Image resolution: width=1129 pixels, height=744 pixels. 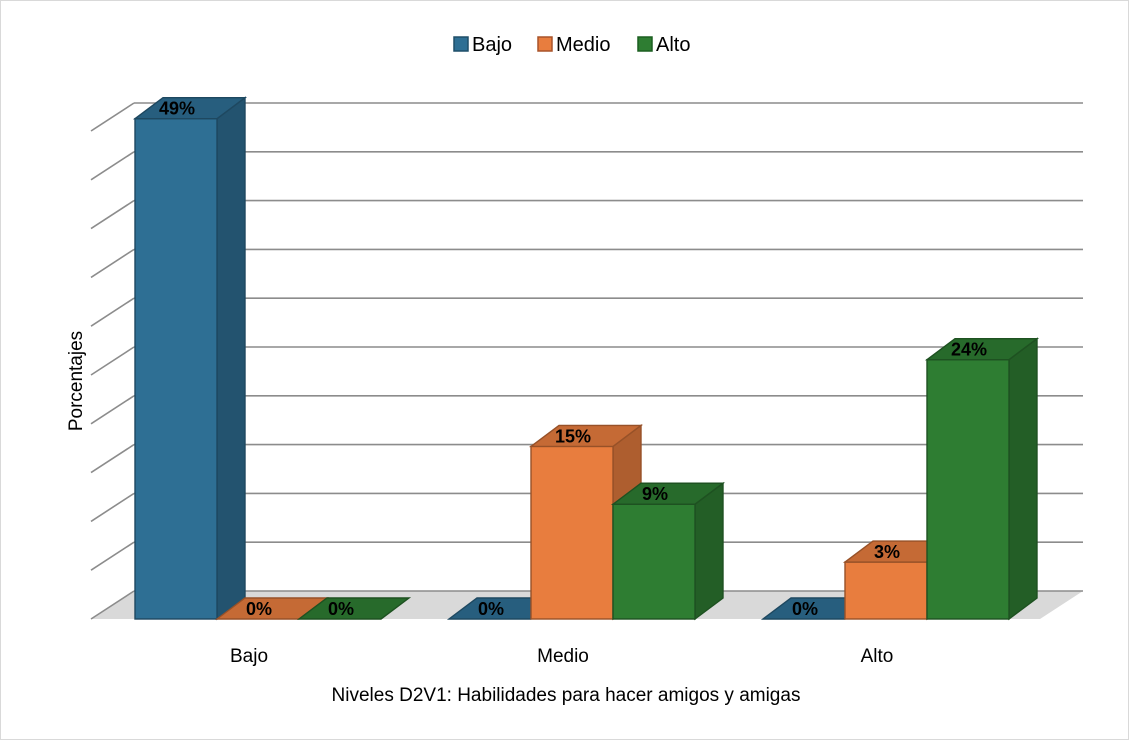 I want to click on legend-item-alto: Alto, so click(x=663, y=45).